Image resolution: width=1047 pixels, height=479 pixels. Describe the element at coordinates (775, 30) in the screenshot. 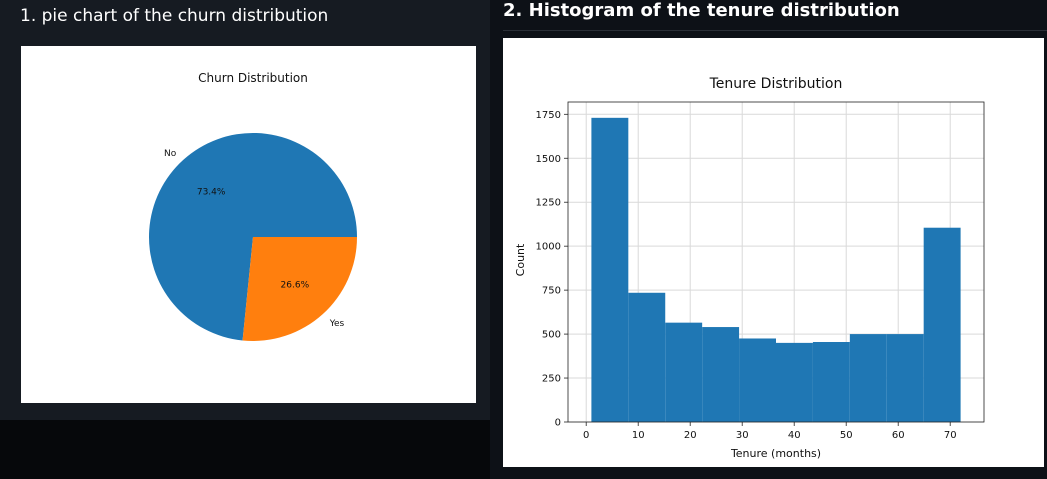

I see `heading-divider` at that location.